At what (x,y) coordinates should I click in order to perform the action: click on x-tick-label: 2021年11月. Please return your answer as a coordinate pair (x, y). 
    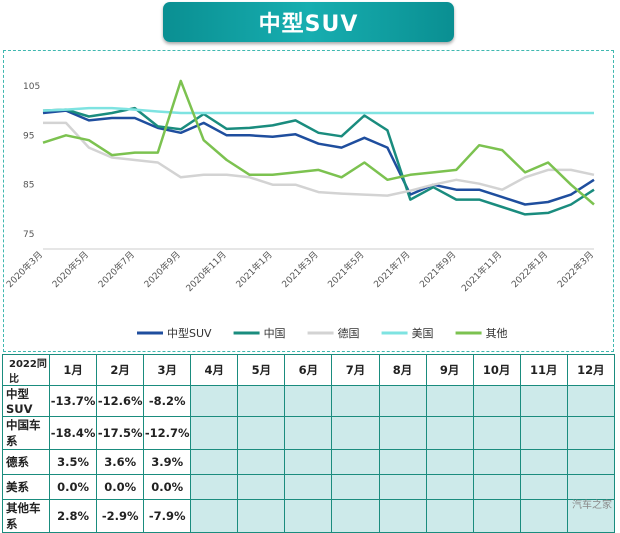
    Looking at the image, I should click on (482, 272).